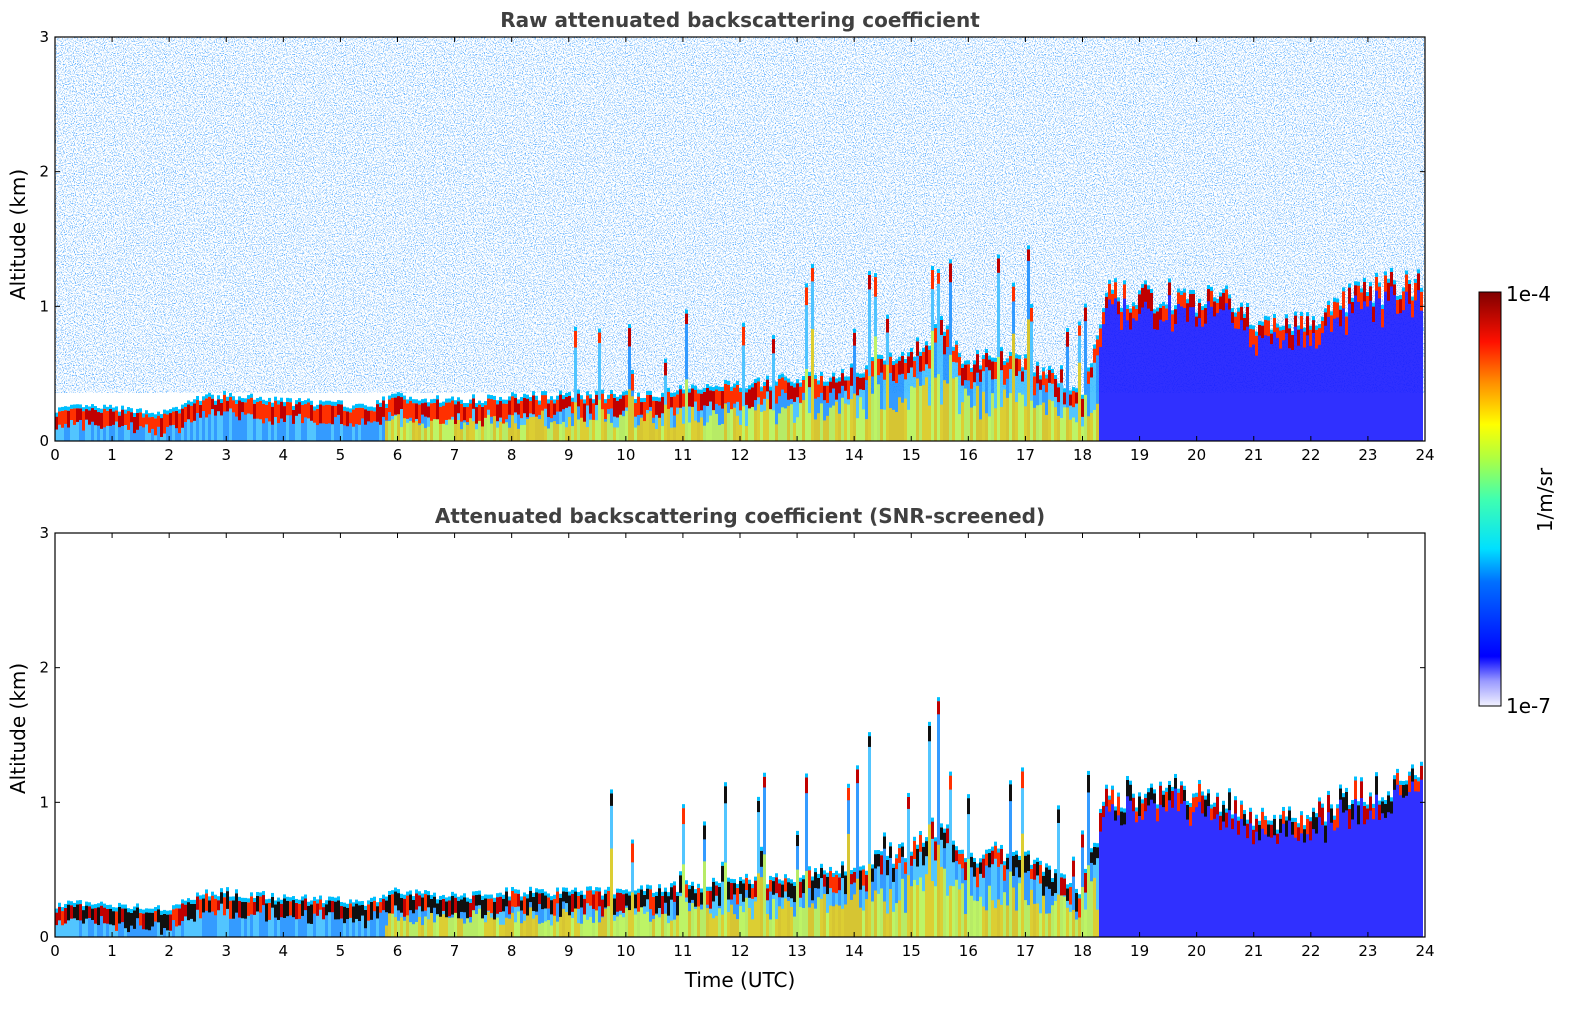 The height and width of the screenshot is (1020, 1595). What do you see at coordinates (44, 441) in the screenshot?
I see `y-tick-label: 0` at bounding box center [44, 441].